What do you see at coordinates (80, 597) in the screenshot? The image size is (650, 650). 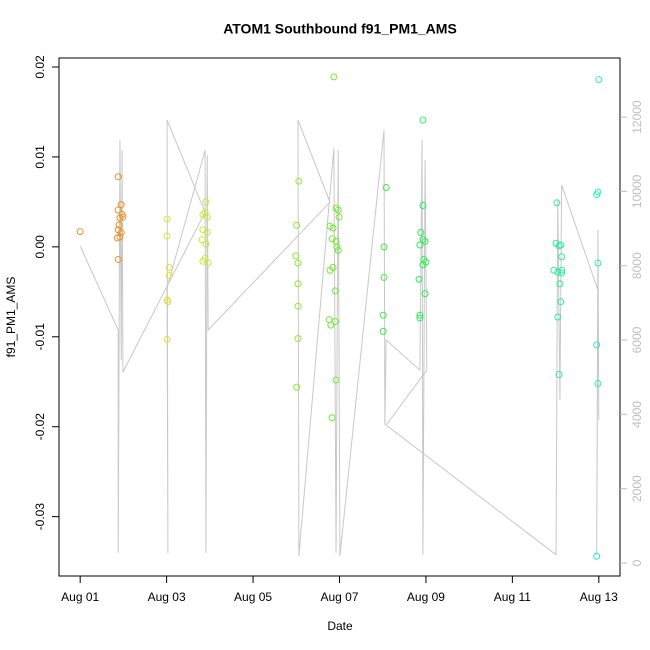 I see `x-tick-label: Aug 01` at bounding box center [80, 597].